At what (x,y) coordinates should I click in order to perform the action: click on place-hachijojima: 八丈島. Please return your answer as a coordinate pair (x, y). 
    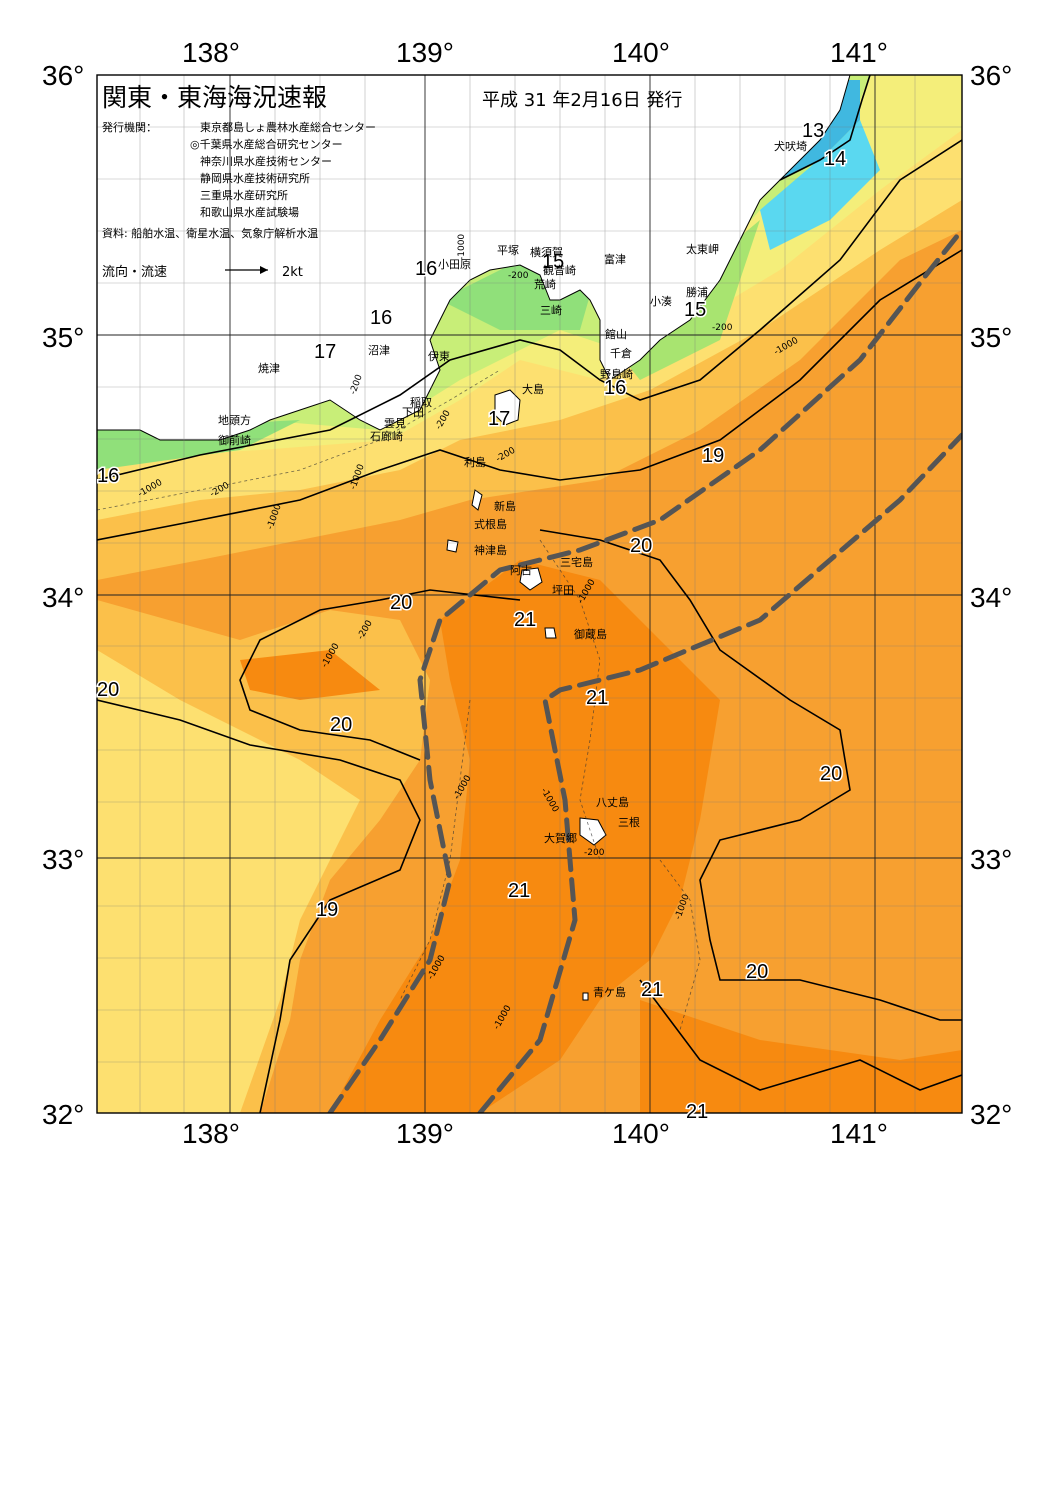
    Looking at the image, I should click on (612, 802).